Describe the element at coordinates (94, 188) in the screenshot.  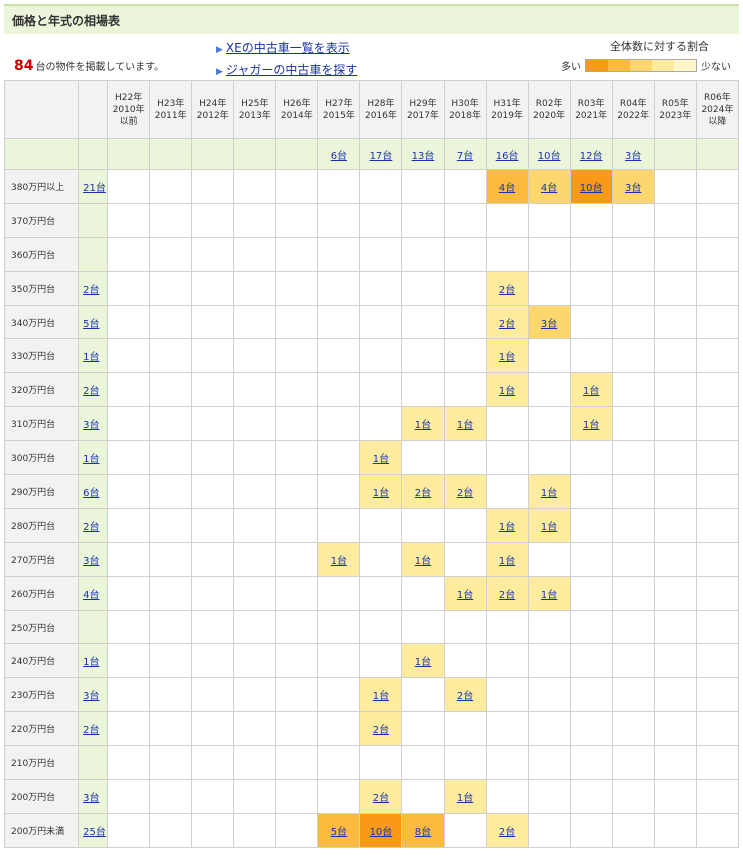
I see `price-row-total-link: 21台` at that location.